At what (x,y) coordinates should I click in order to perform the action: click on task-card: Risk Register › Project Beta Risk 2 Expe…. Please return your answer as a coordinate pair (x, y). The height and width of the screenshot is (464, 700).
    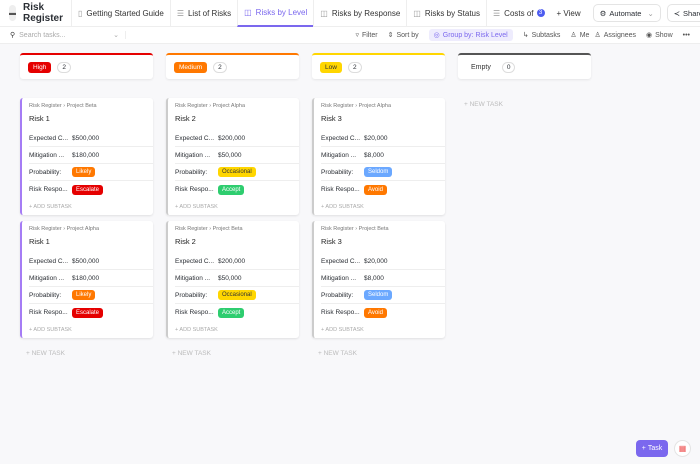
    Looking at the image, I should click on (232, 279).